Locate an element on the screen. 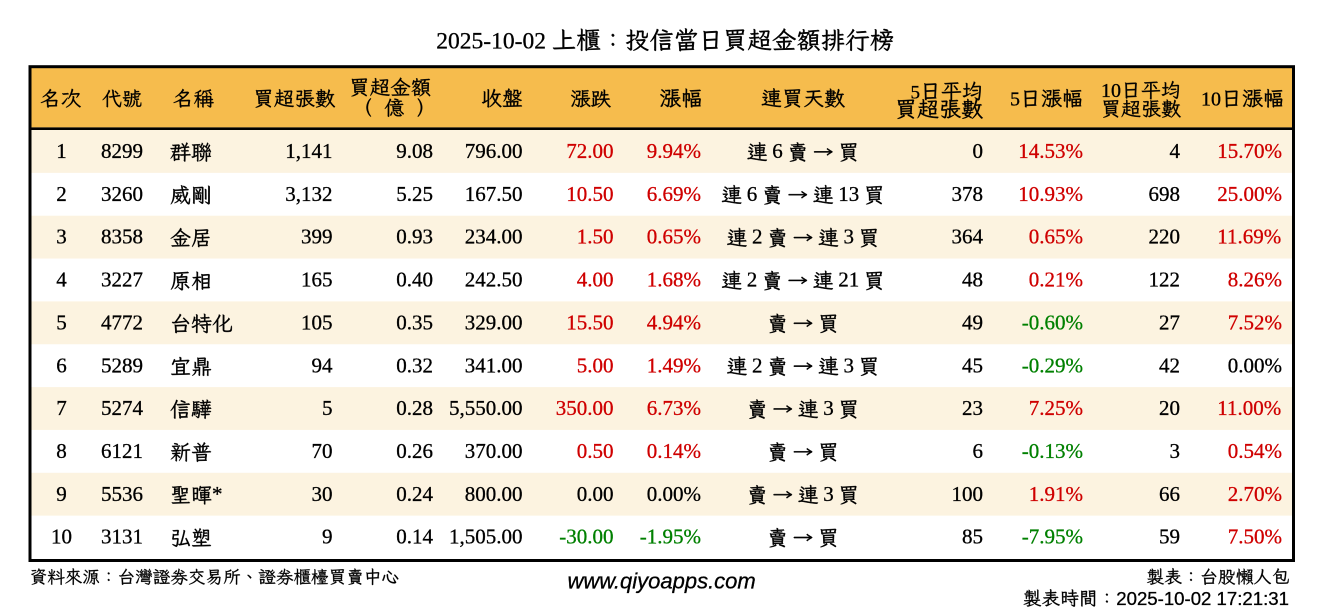 This screenshot has height=612, width=1324. svg-text: 0.14% is located at coordinates (674, 451).